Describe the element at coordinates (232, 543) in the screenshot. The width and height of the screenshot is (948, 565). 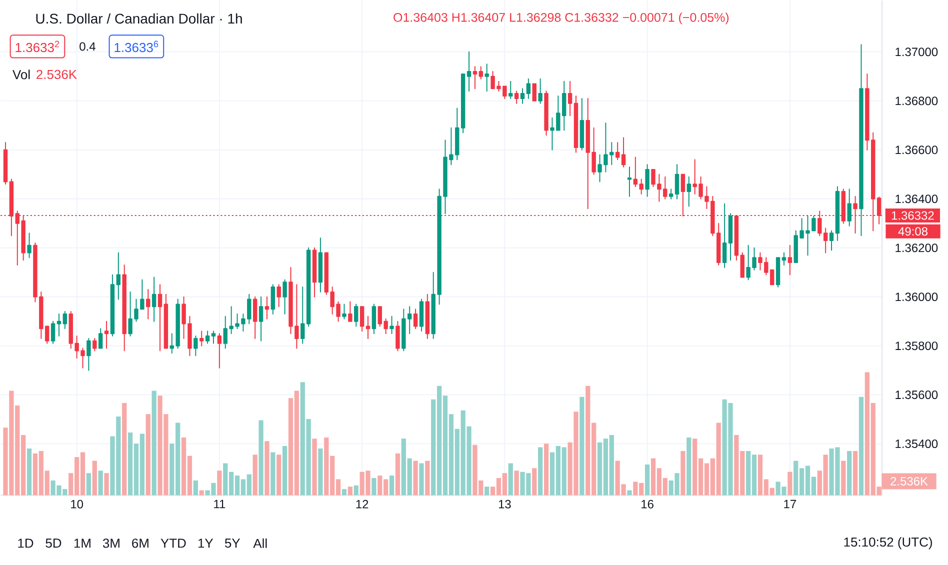
I see `text: 5Y` at that location.